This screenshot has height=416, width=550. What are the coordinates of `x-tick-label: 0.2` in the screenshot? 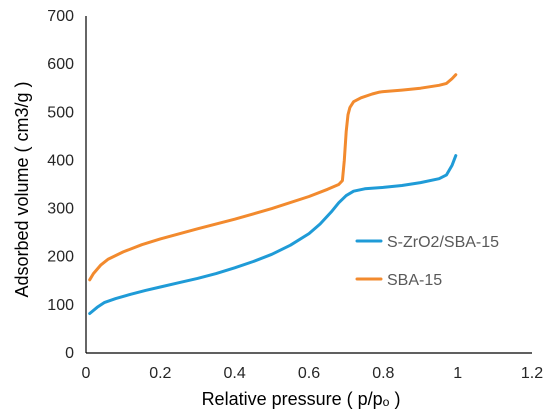 It's located at (160, 373).